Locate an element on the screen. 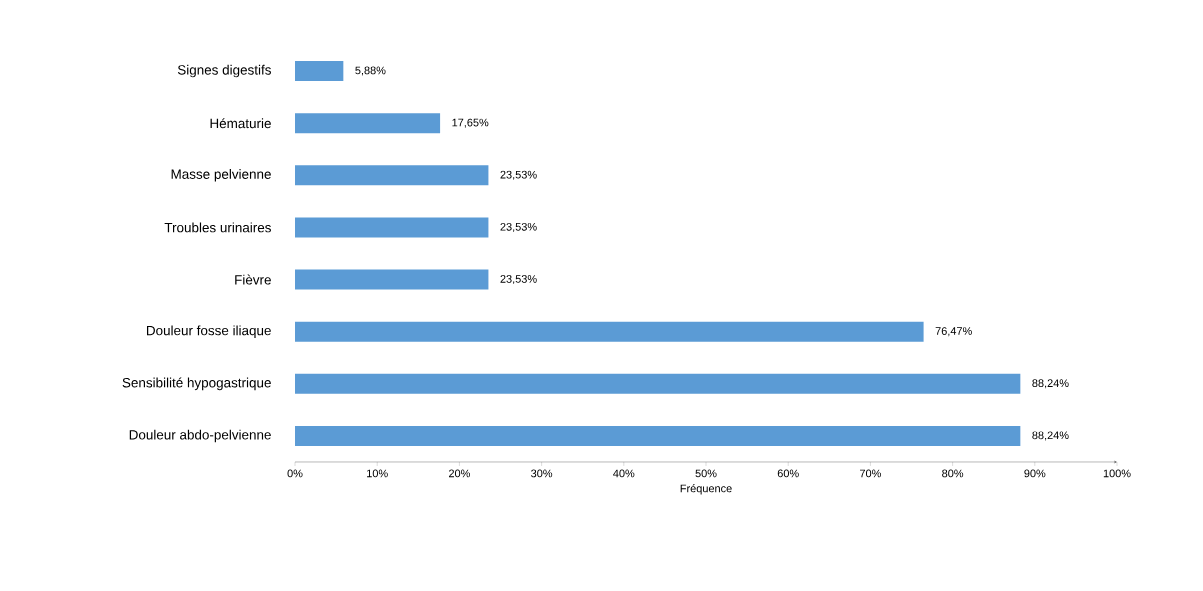 The height and width of the screenshot is (591, 1203). y-tick-label: Douleur abdo-pelvienne is located at coordinates (200, 436).